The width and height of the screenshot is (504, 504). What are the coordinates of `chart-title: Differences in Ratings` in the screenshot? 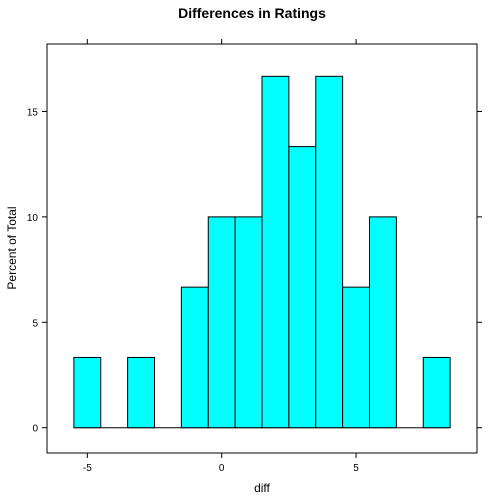 It's located at (252, 13).